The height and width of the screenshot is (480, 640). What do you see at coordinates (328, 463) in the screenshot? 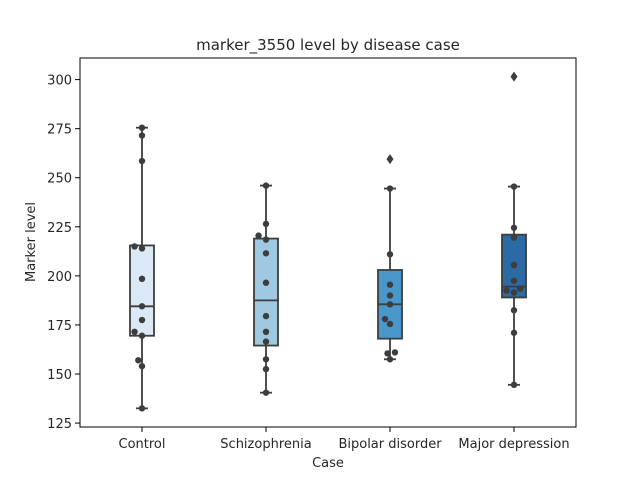
I see `x-axis-label: Case` at bounding box center [328, 463].